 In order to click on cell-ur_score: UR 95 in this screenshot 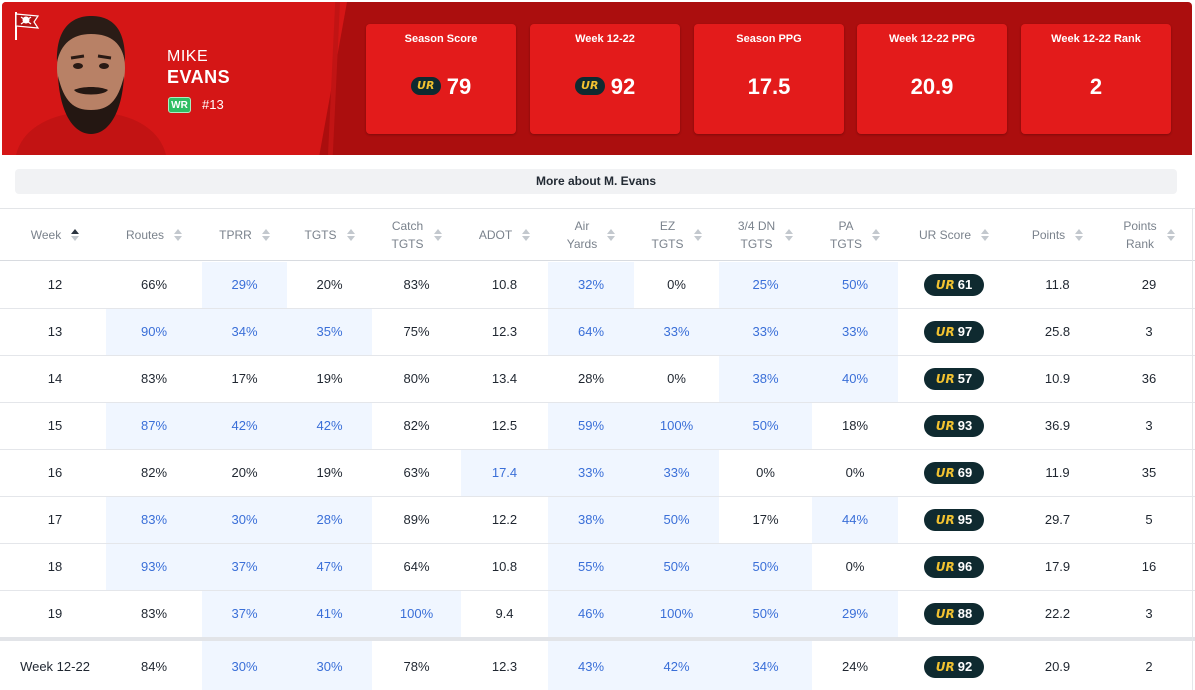, I will do `click(954, 520)`.